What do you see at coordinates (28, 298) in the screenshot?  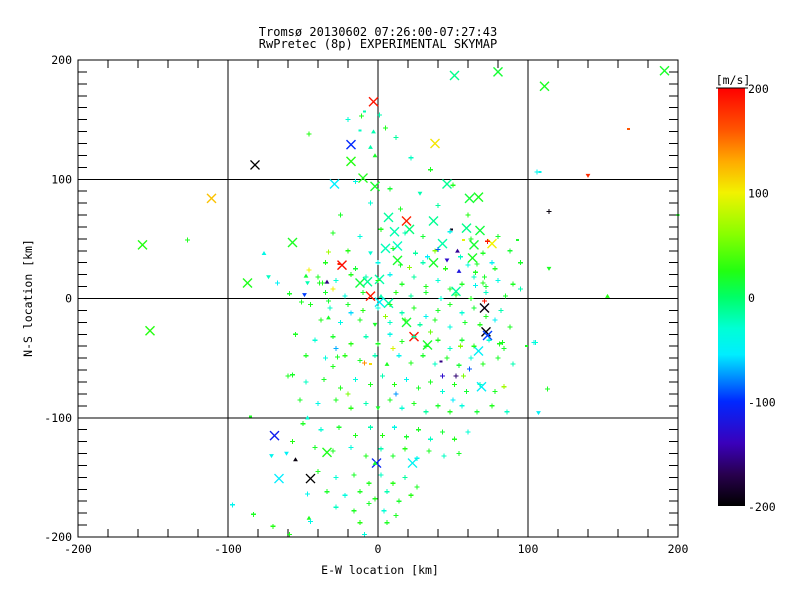 I see `y-axis-label: N-S location [km]` at bounding box center [28, 298].